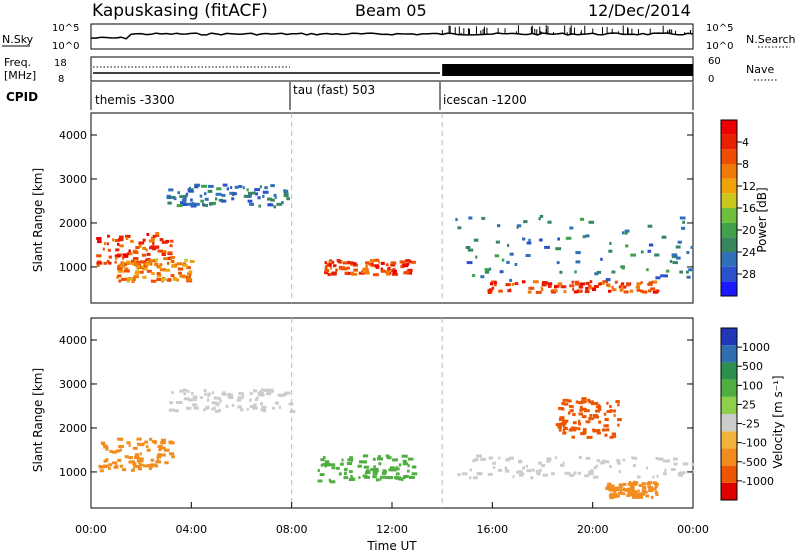 This screenshot has height=554, width=800. Describe the element at coordinates (719, 46) in the screenshot. I see `noise-tick-right-1: 10^0` at that location.